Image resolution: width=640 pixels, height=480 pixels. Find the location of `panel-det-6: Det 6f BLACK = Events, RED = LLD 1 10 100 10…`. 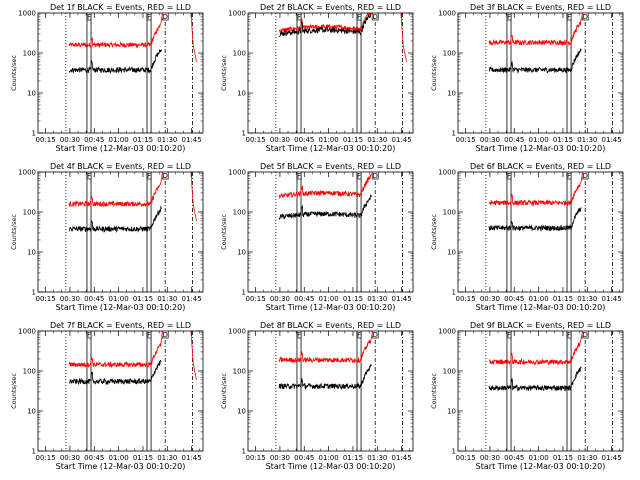

panel-det-6: Det 6f BLACK = Events, RED = LLD 1 10 100 10… is located at coordinates (527, 237).